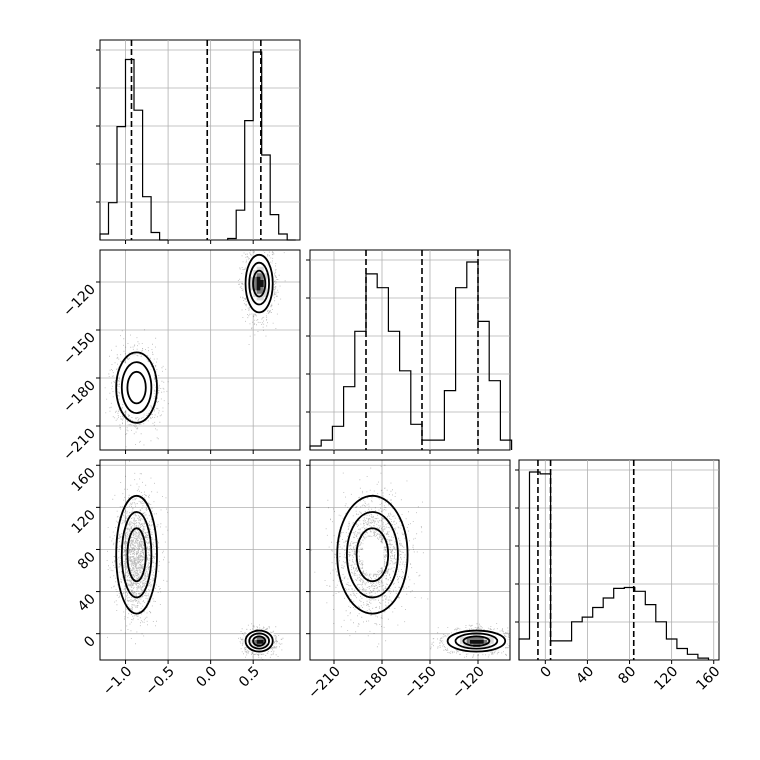 The width and height of the screenshot is (760, 760). What do you see at coordinates (87, 603) in the screenshot?
I see `y-tick-label: 40` at bounding box center [87, 603].